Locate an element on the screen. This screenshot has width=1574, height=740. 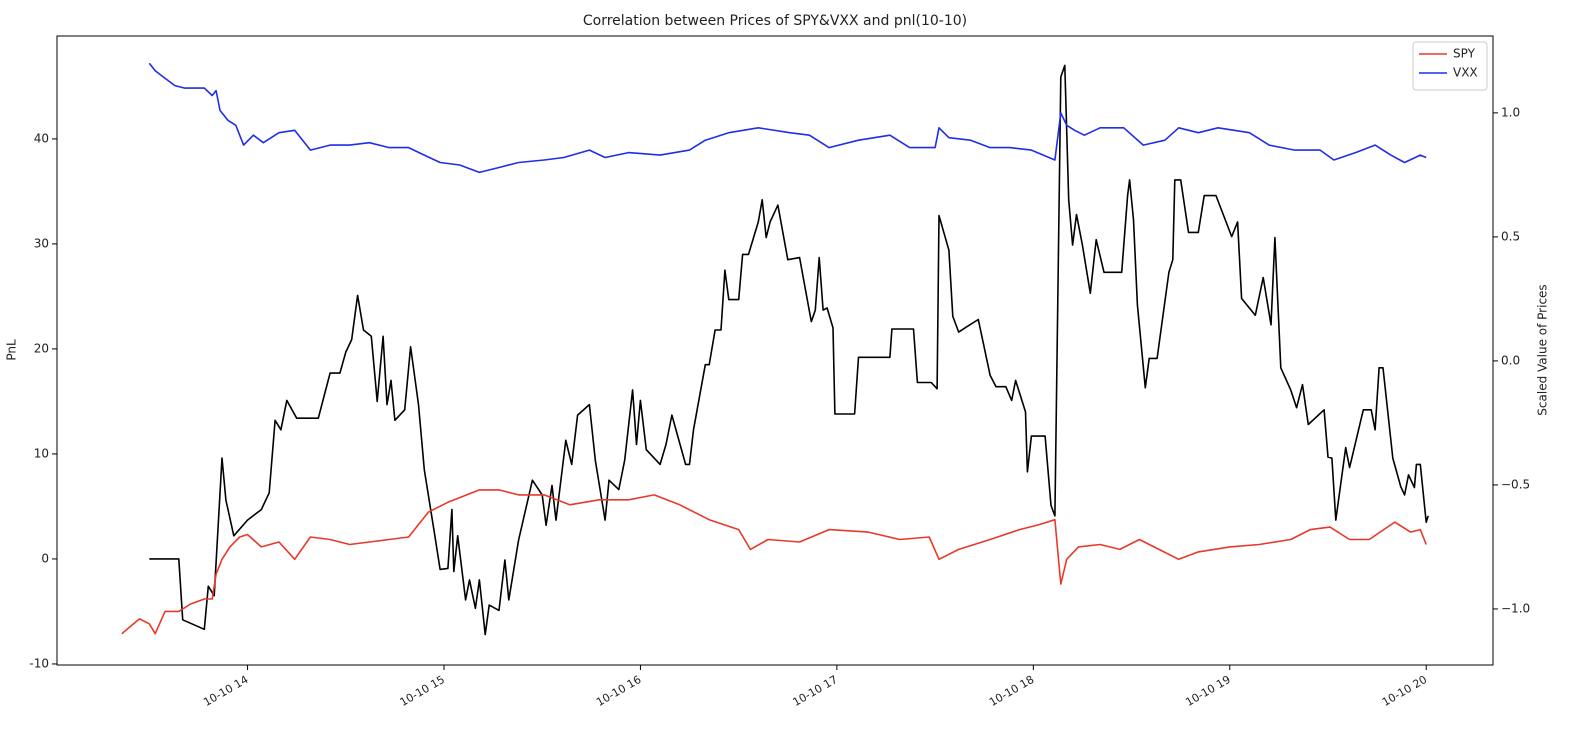
y2-tick-label: 0.0 is located at coordinates (1510, 360).